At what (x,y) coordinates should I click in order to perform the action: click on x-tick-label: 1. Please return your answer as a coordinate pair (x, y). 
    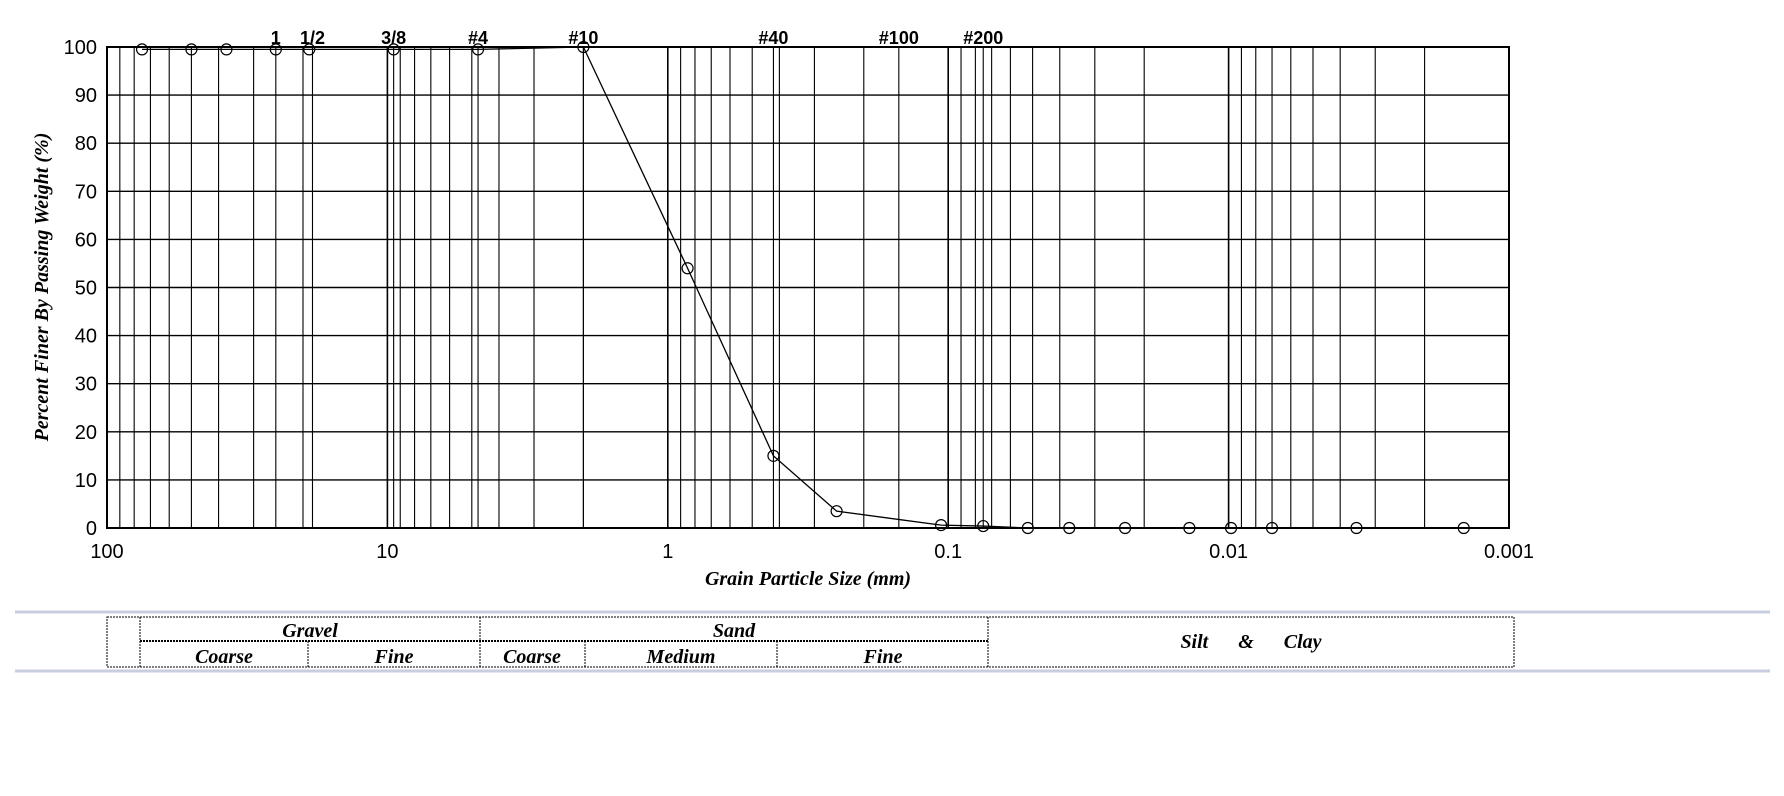
    Looking at the image, I should click on (667, 552).